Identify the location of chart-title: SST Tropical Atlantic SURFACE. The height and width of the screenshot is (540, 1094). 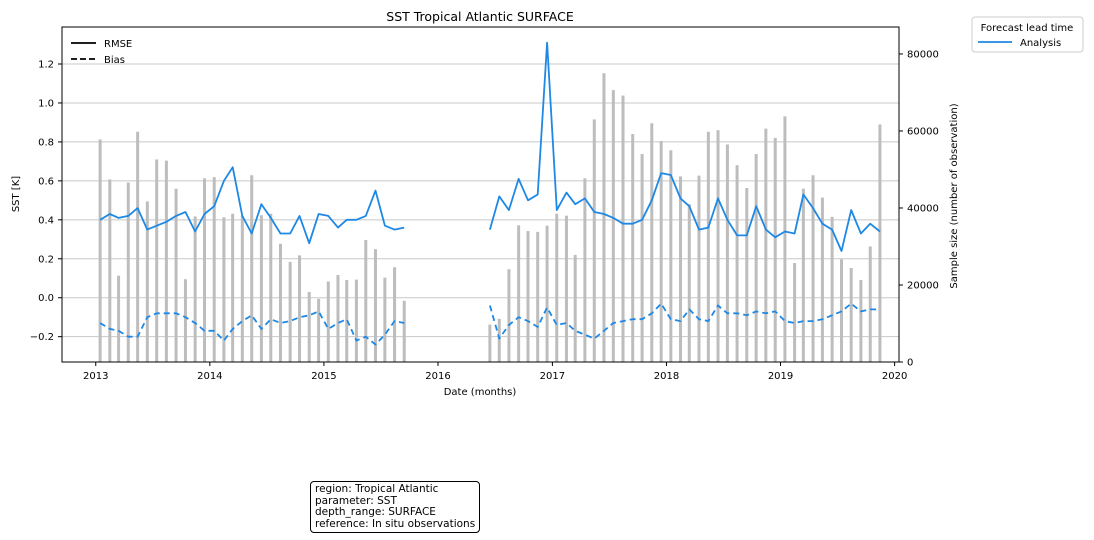
(480, 16).